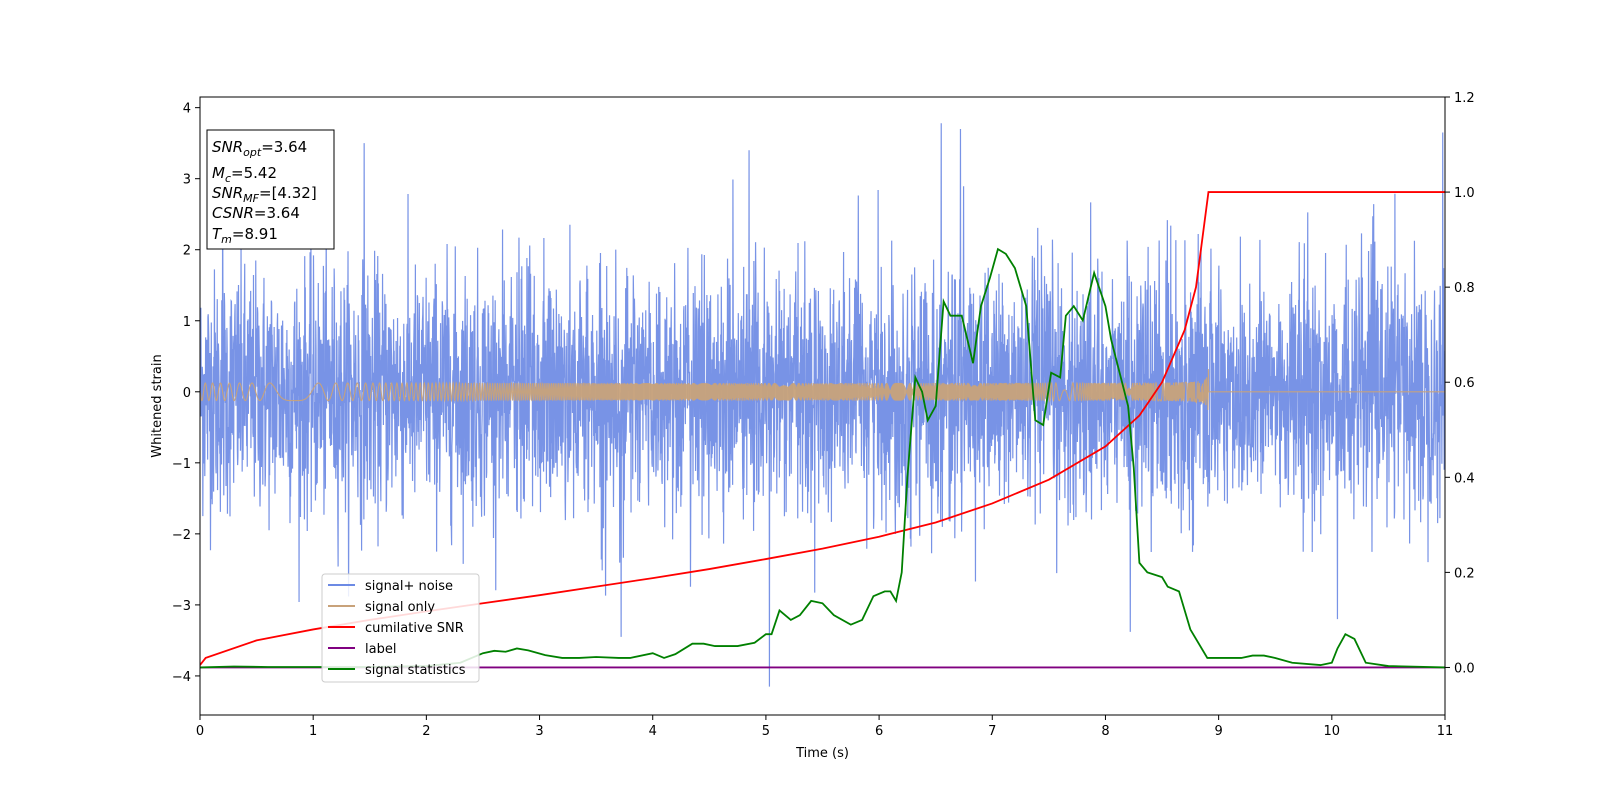  What do you see at coordinates (228, 178) in the screenshot?
I see `info-subscript: c` at bounding box center [228, 178].